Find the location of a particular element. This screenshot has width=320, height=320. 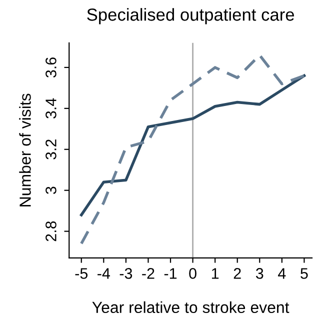

x-tick-label: 1 is located at coordinates (215, 273).